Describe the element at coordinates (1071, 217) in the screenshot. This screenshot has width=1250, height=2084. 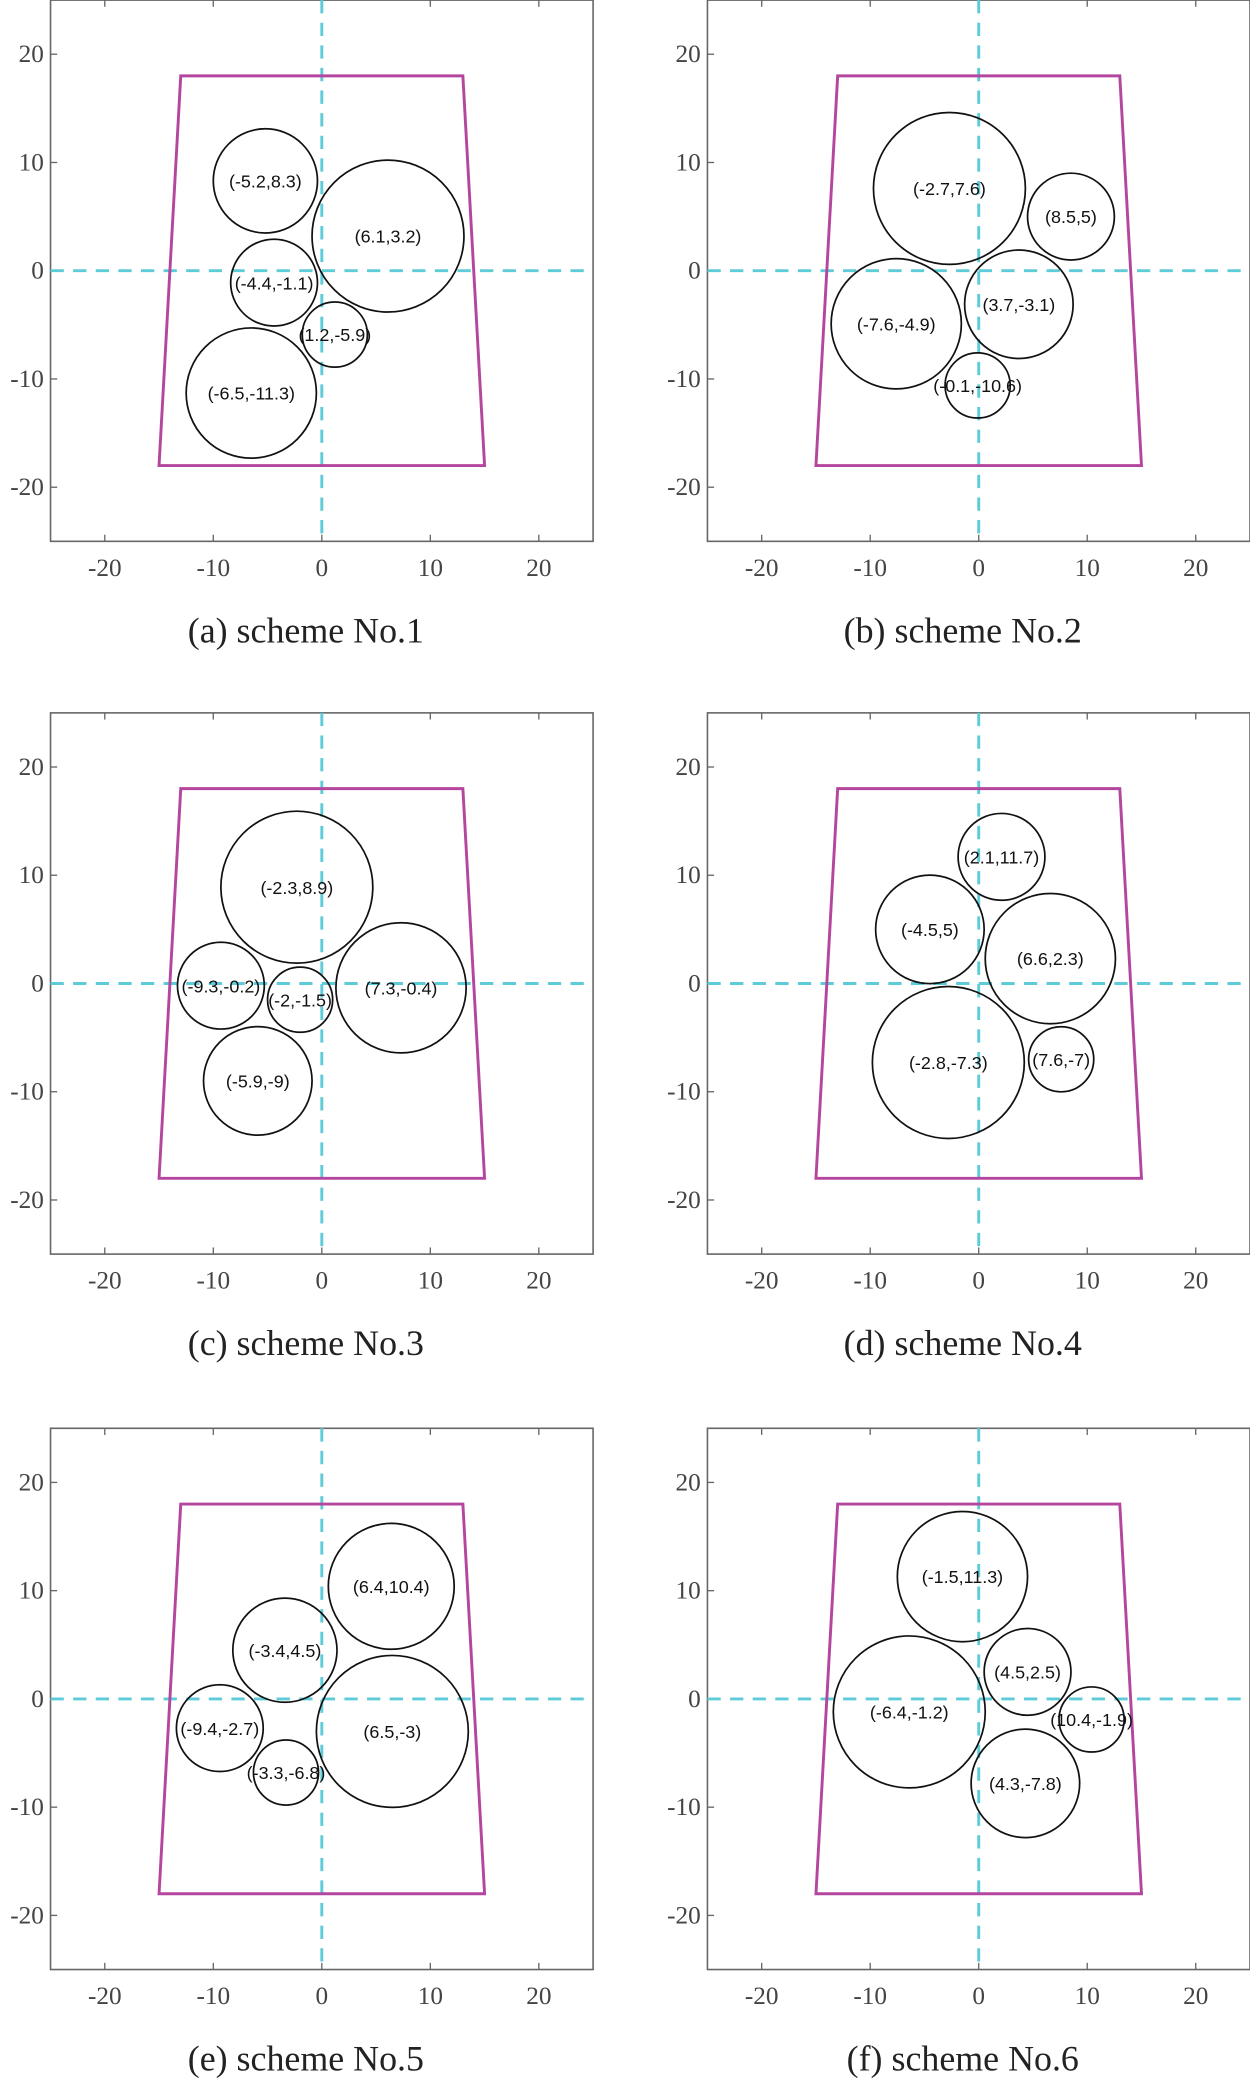
I see `circle-label: (8.5,5)` at that location.